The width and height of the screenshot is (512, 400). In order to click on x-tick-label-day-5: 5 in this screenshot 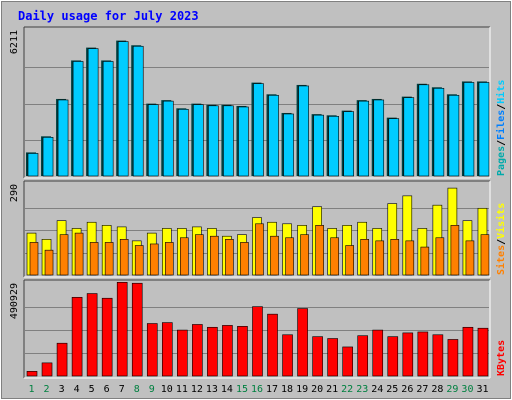, I will do `click(92, 389)`.